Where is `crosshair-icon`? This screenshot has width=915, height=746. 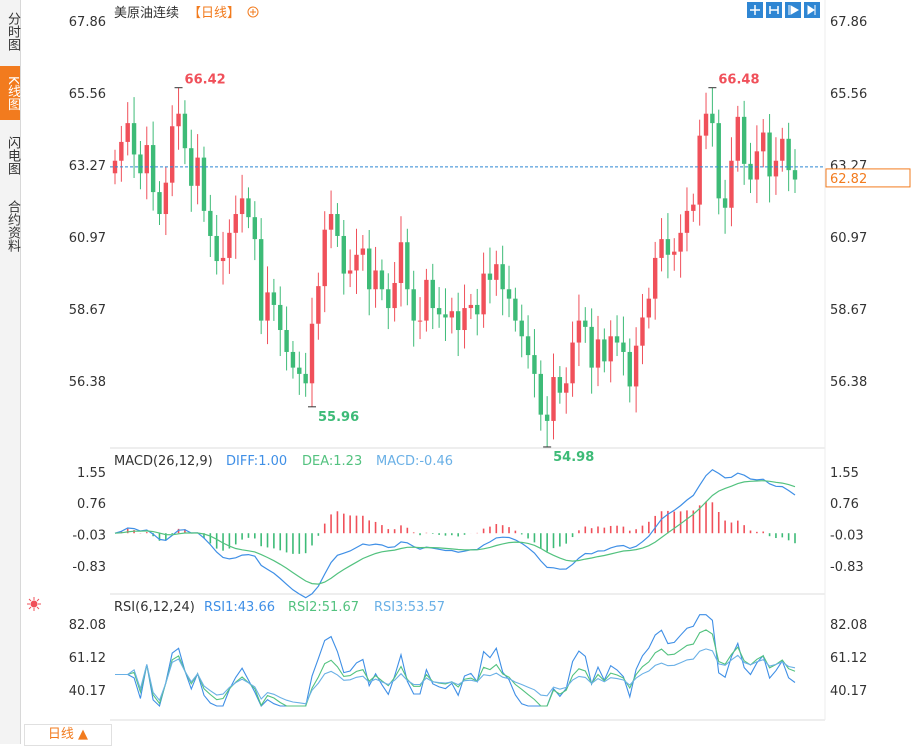 crosshair-icon is located at coordinates (755, 10).